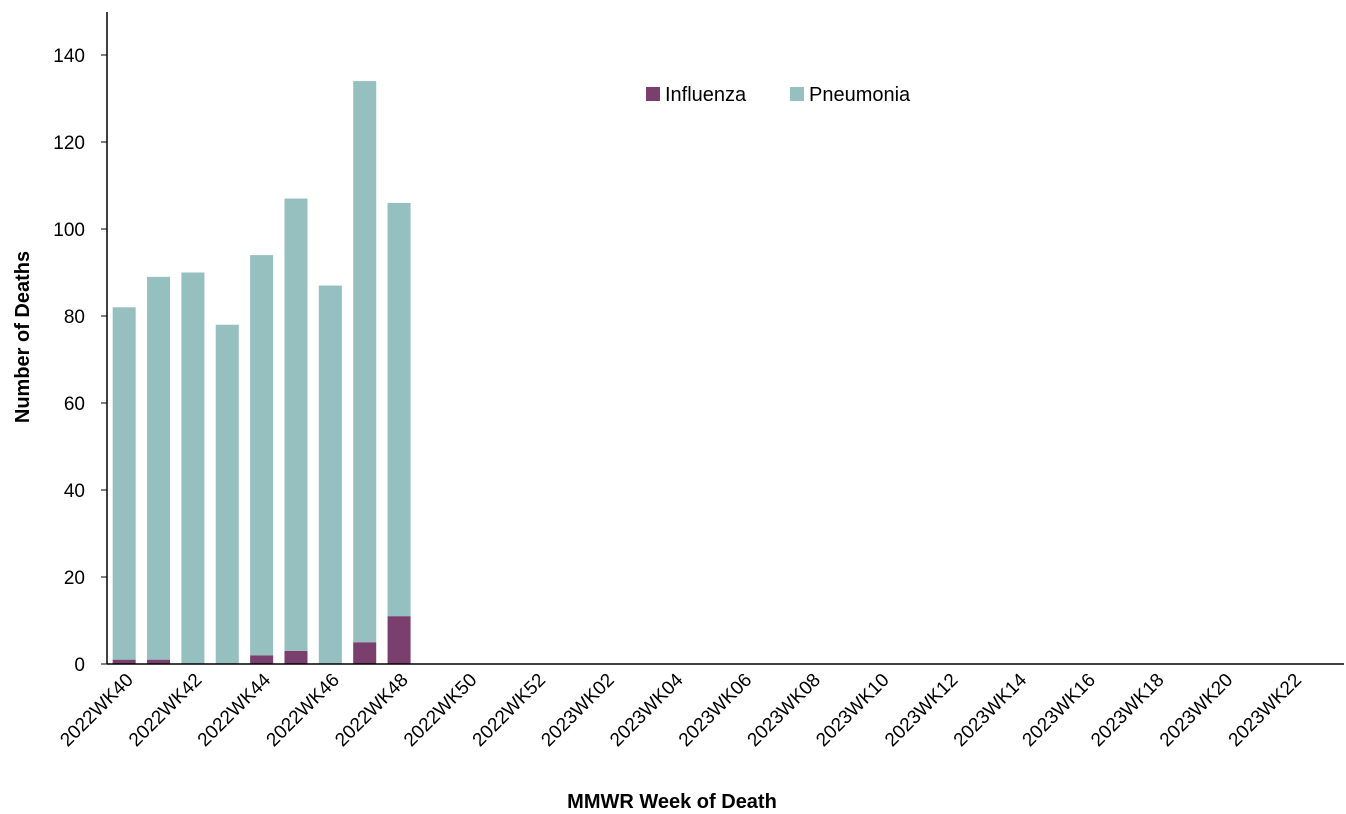  I want to click on bar-influenza-2022wk44, so click(262, 659).